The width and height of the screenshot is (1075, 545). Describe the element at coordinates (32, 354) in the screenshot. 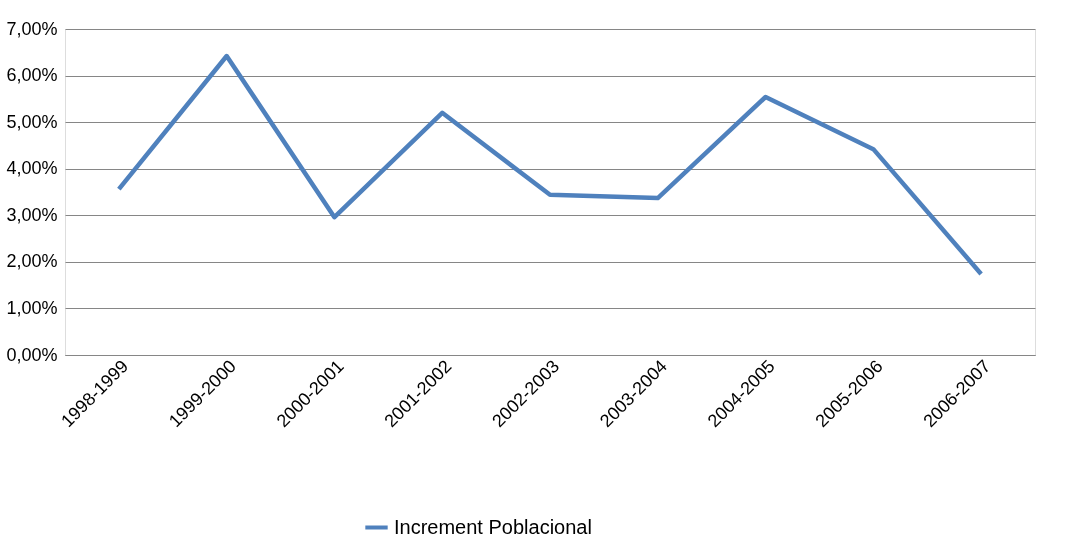

I see `y-tick-label: 0,00%` at that location.